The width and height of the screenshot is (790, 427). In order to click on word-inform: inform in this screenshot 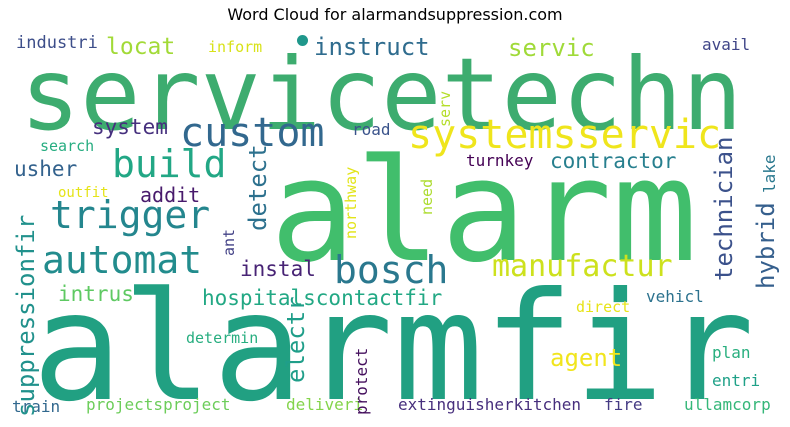, I will do `click(235, 47)`.